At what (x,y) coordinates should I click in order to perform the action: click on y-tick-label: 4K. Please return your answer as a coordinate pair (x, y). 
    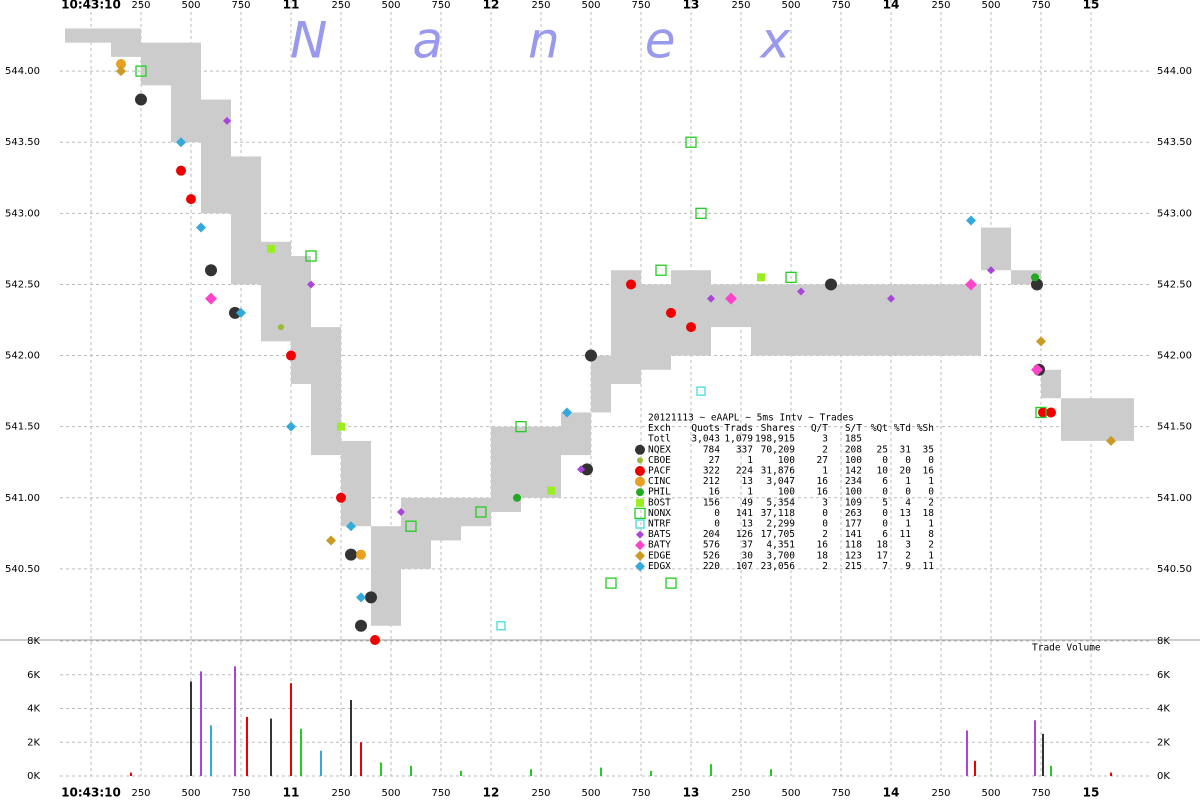
    Looking at the image, I should click on (33, 709).